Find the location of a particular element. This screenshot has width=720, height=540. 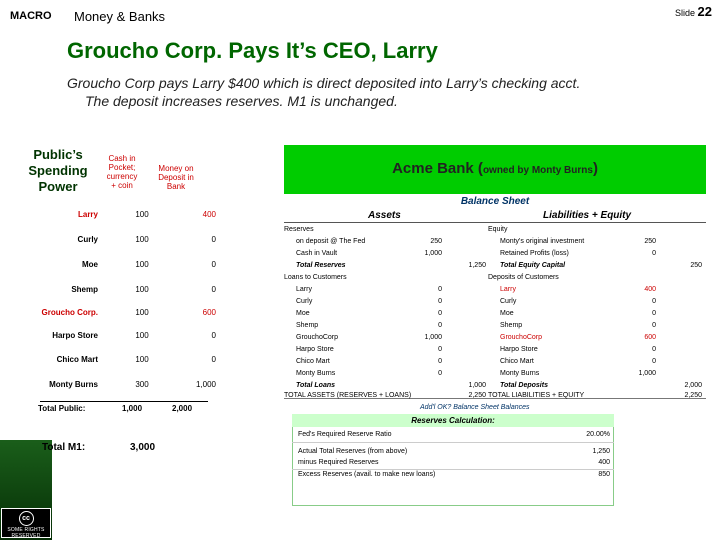

right-row-total: 2,000 is located at coordinates (693, 385).